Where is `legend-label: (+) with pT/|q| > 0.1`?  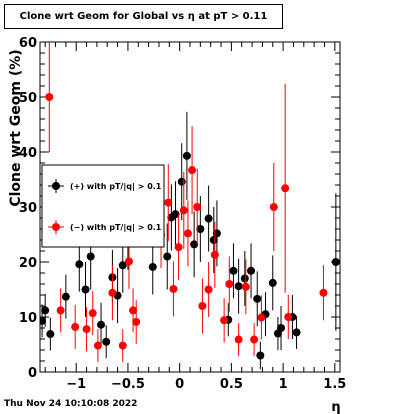 legend-label: (+) with pT/|q| > 0.1 is located at coordinates (116, 186).